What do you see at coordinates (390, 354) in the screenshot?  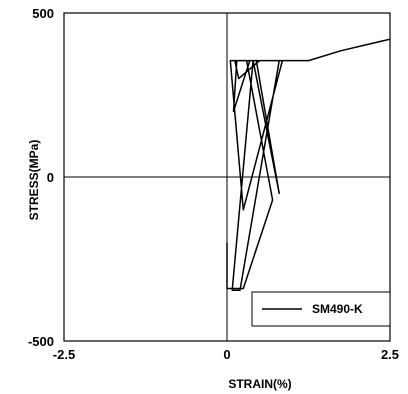 I see `x-tick-label: 2.5` at bounding box center [390, 354].